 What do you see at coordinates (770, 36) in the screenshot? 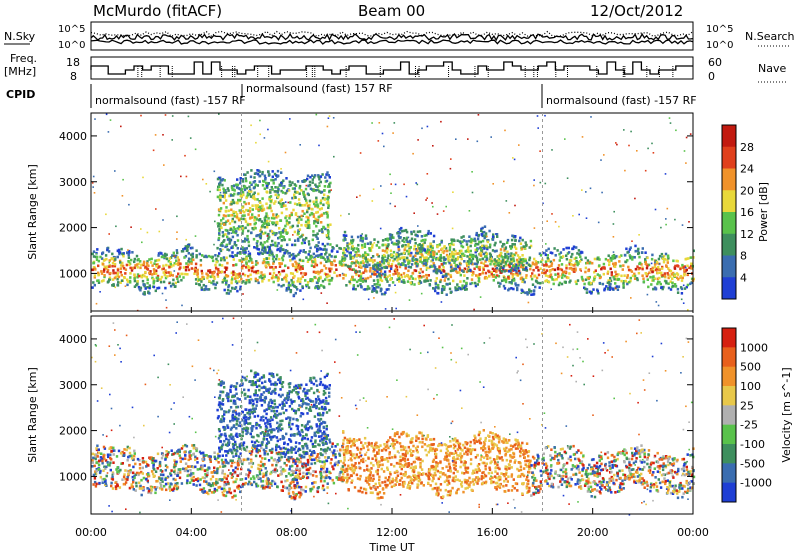
I see `nsearch-label: N.Search` at bounding box center [770, 36].